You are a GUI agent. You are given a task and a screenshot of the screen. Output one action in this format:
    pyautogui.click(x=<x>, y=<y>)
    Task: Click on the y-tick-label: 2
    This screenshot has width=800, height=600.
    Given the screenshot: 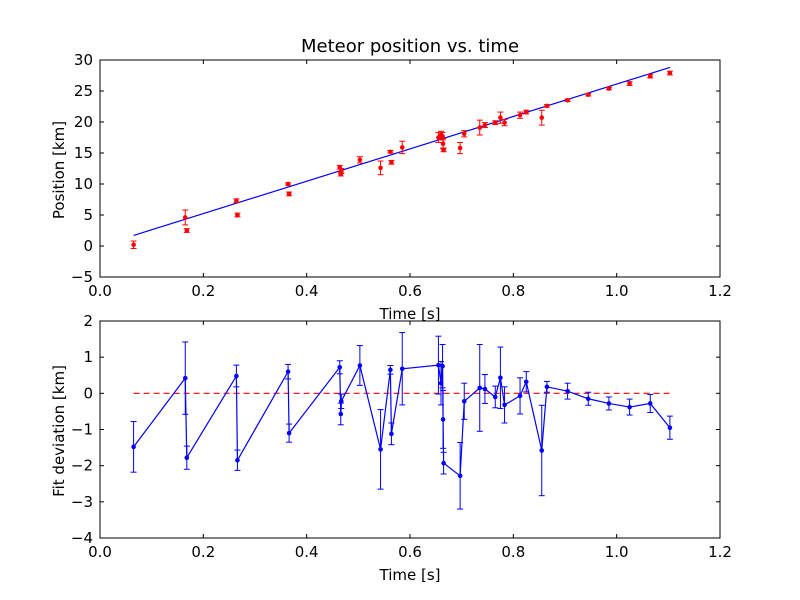 What is the action you would take?
    pyautogui.click(x=88, y=321)
    